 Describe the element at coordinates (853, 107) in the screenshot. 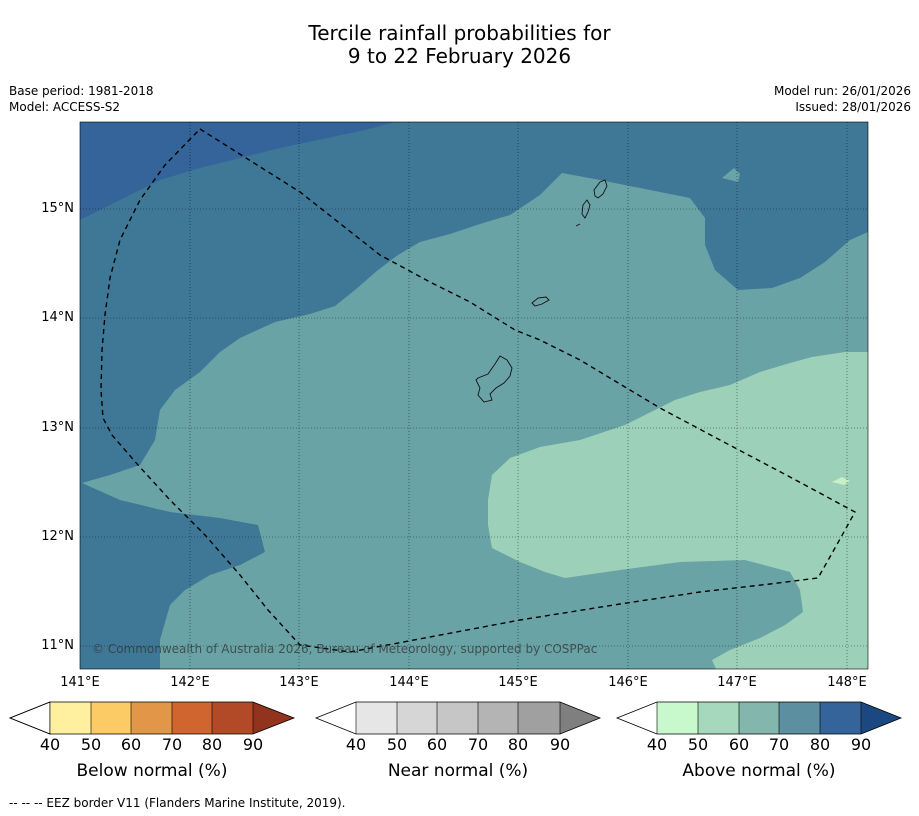

I see `issued-date: Issued: 28/01/2026` at that location.